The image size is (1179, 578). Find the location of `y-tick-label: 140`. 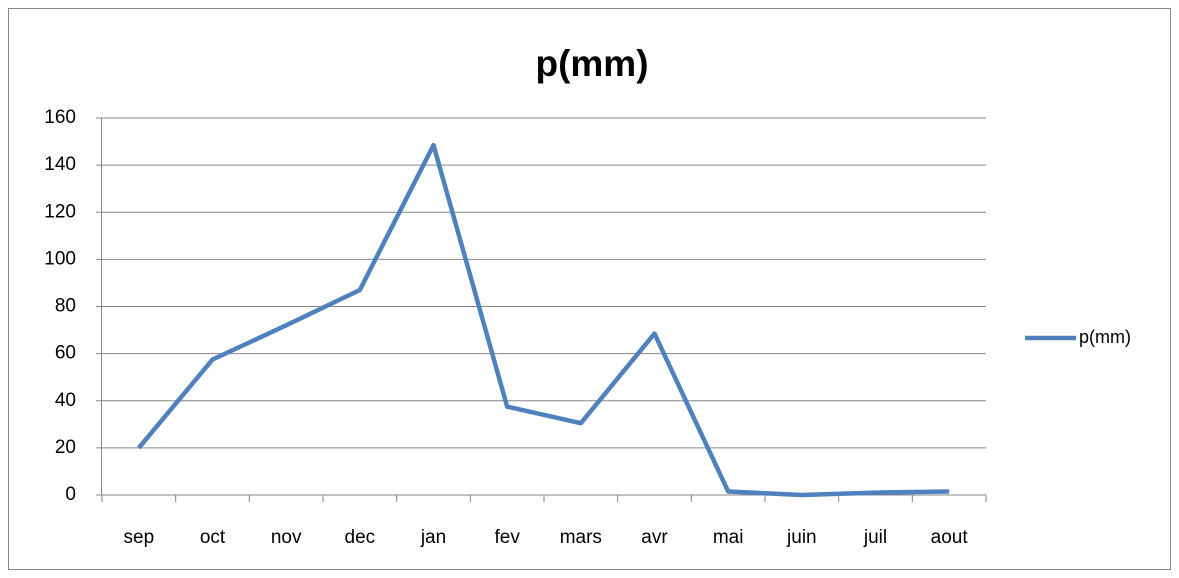

y-tick-label: 140 is located at coordinates (60, 164).